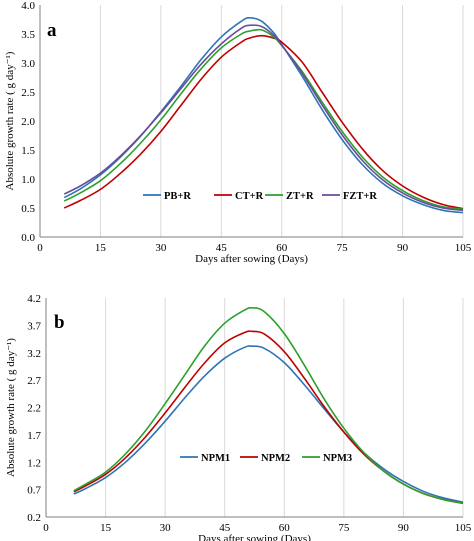  Describe the element at coordinates (59, 322) in the screenshot. I see `panel-letter: b` at that location.